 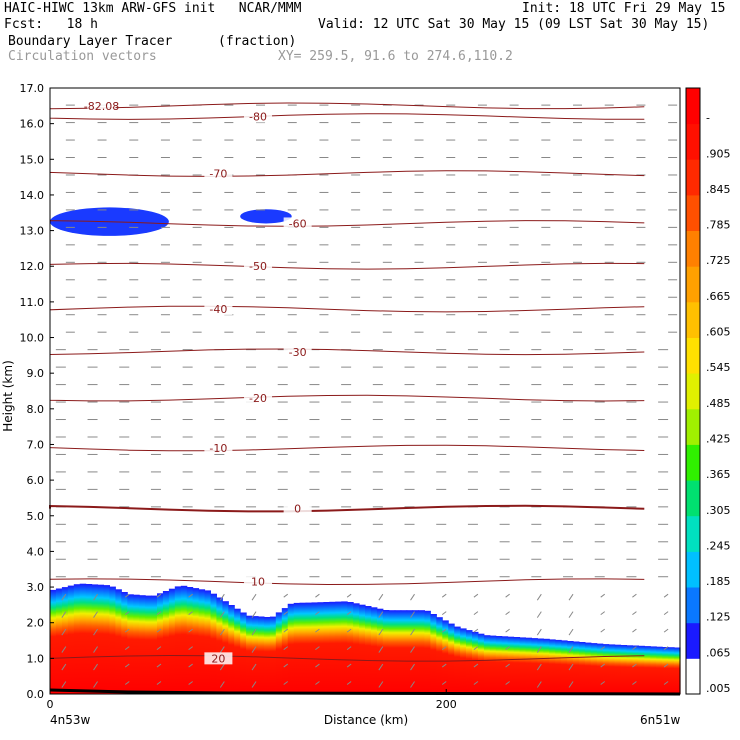 What do you see at coordinates (36, 409) in the screenshot?
I see `y-tick-label: 8.0` at bounding box center [36, 409].